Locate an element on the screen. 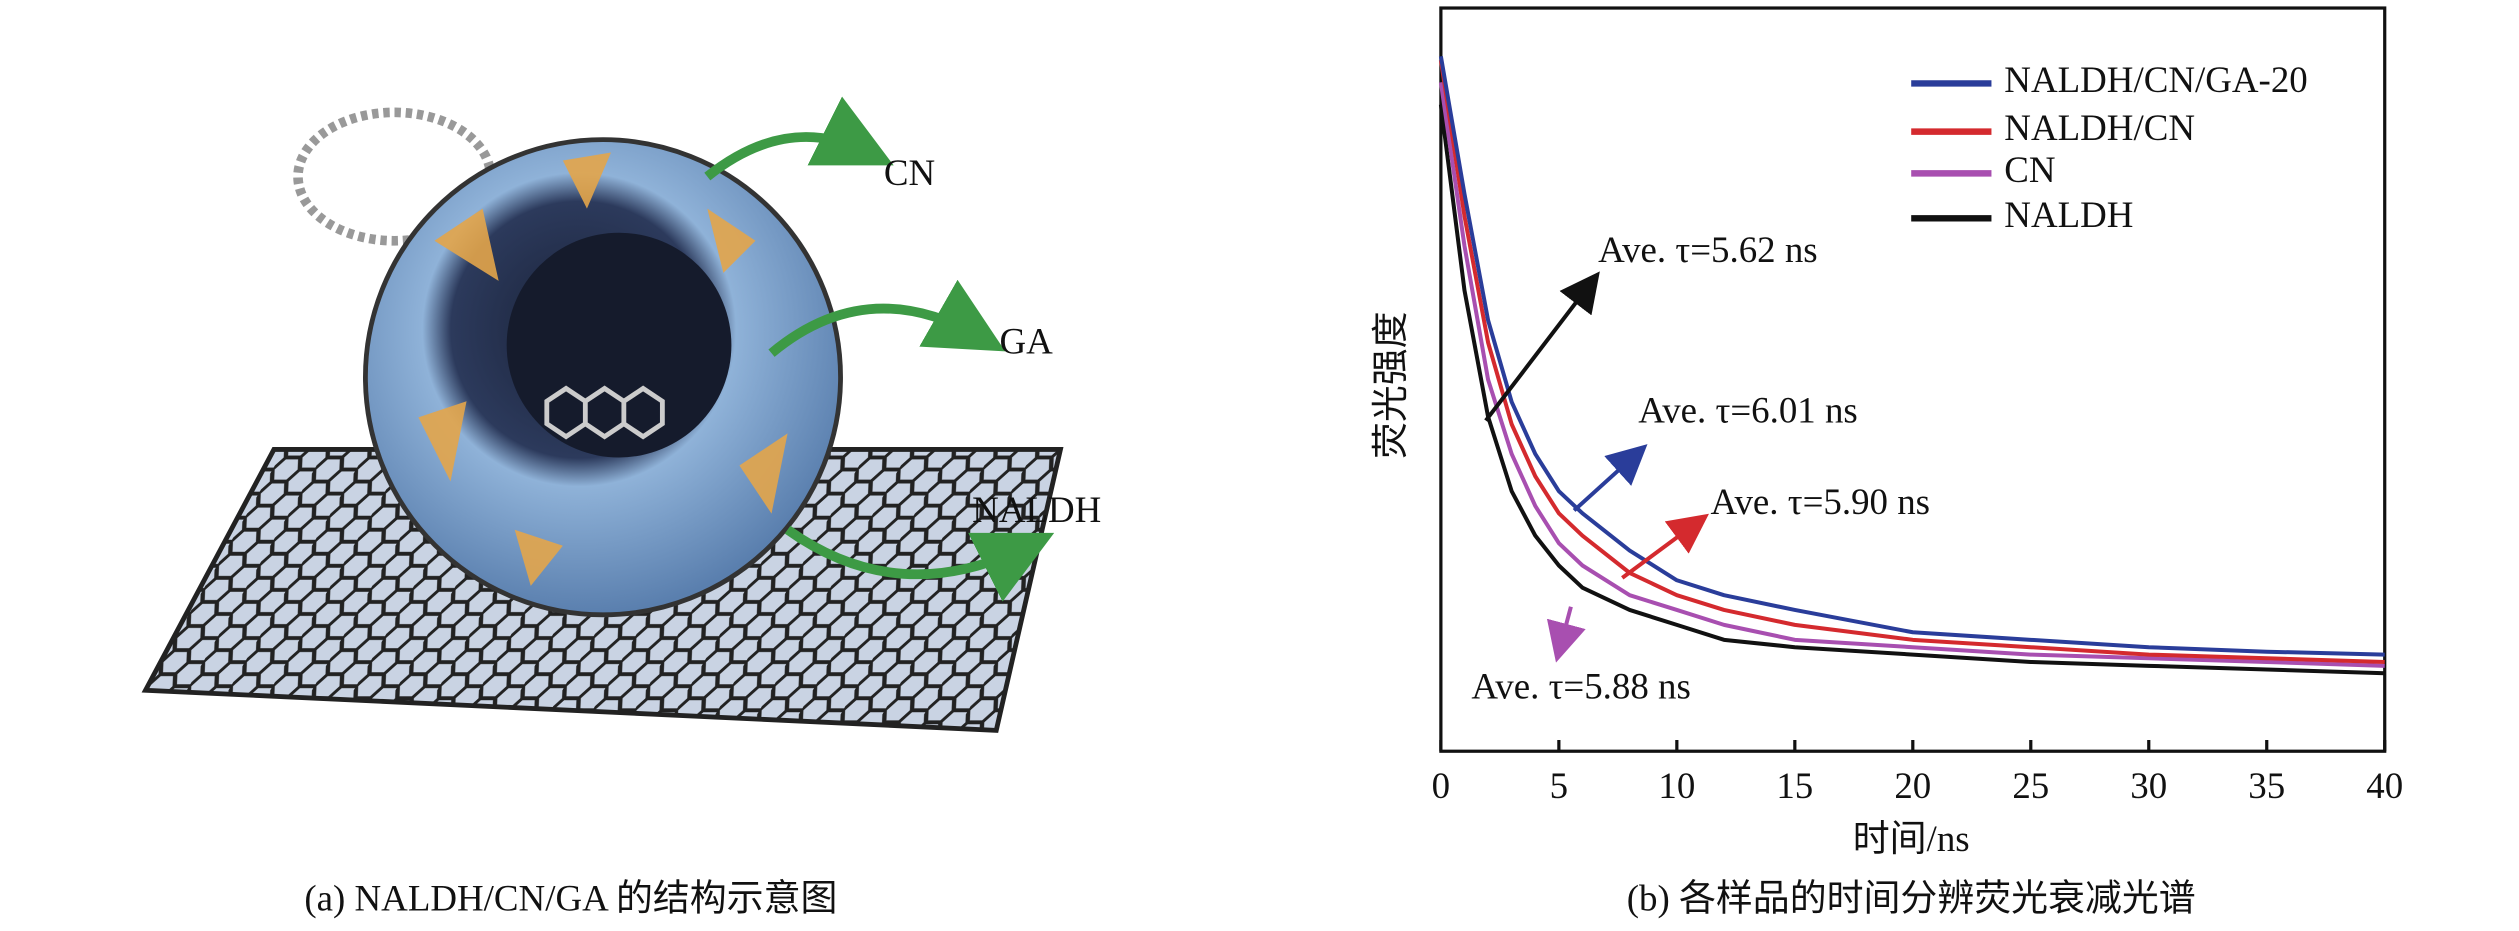  annotation: Ave. τ=5.88 ns is located at coordinates (1580, 686).